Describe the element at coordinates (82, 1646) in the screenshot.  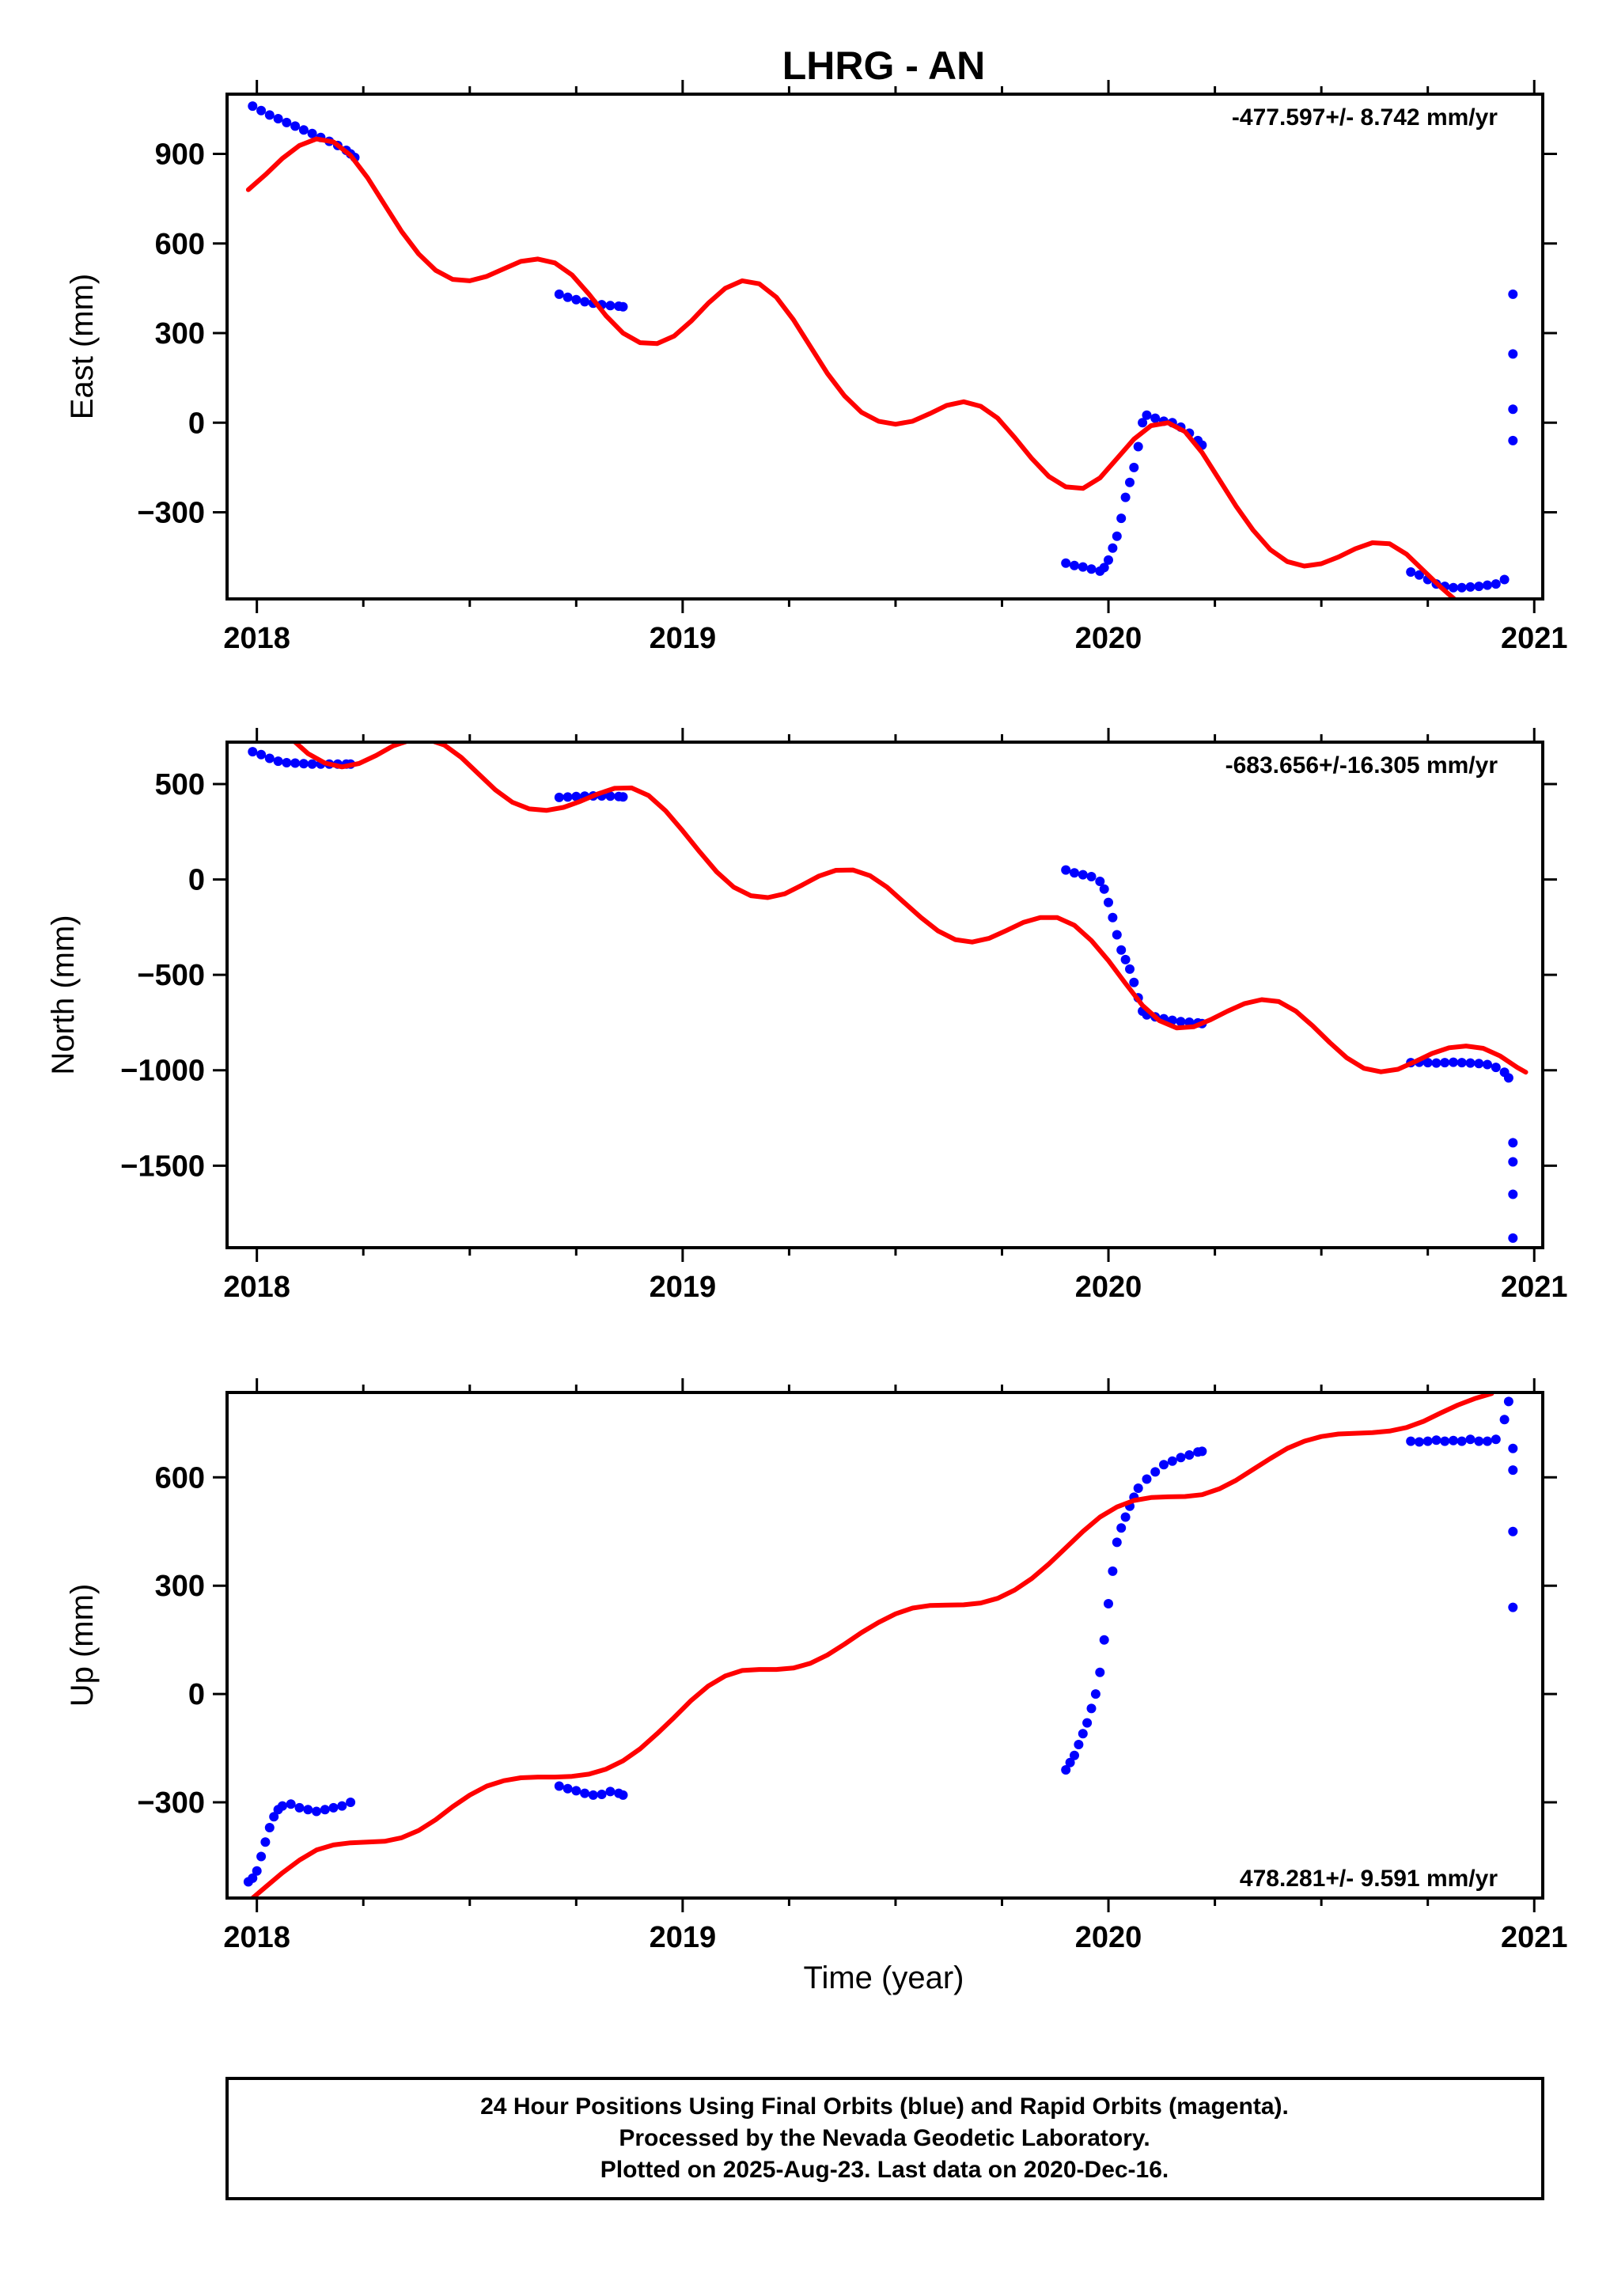
I see `up-axis-label: Up (mm)` at that location.